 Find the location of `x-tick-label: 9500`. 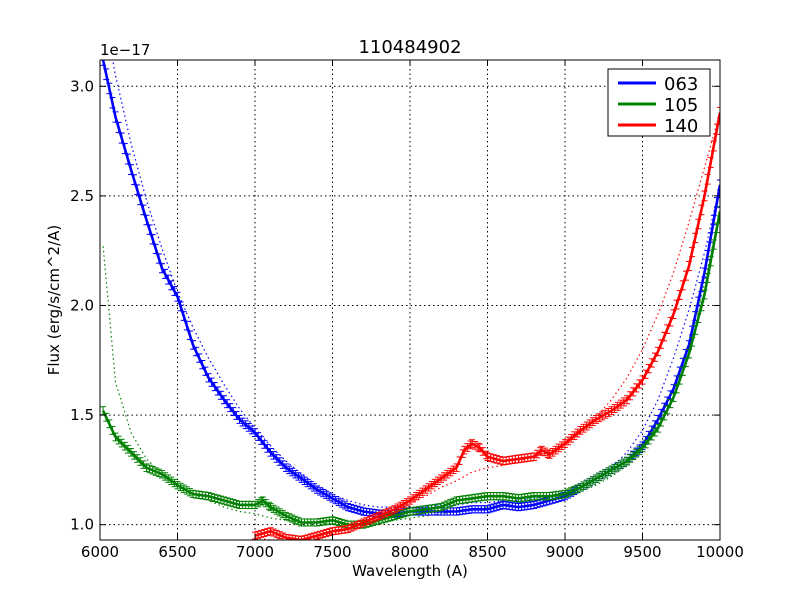

x-tick-label: 9500 is located at coordinates (642, 552).